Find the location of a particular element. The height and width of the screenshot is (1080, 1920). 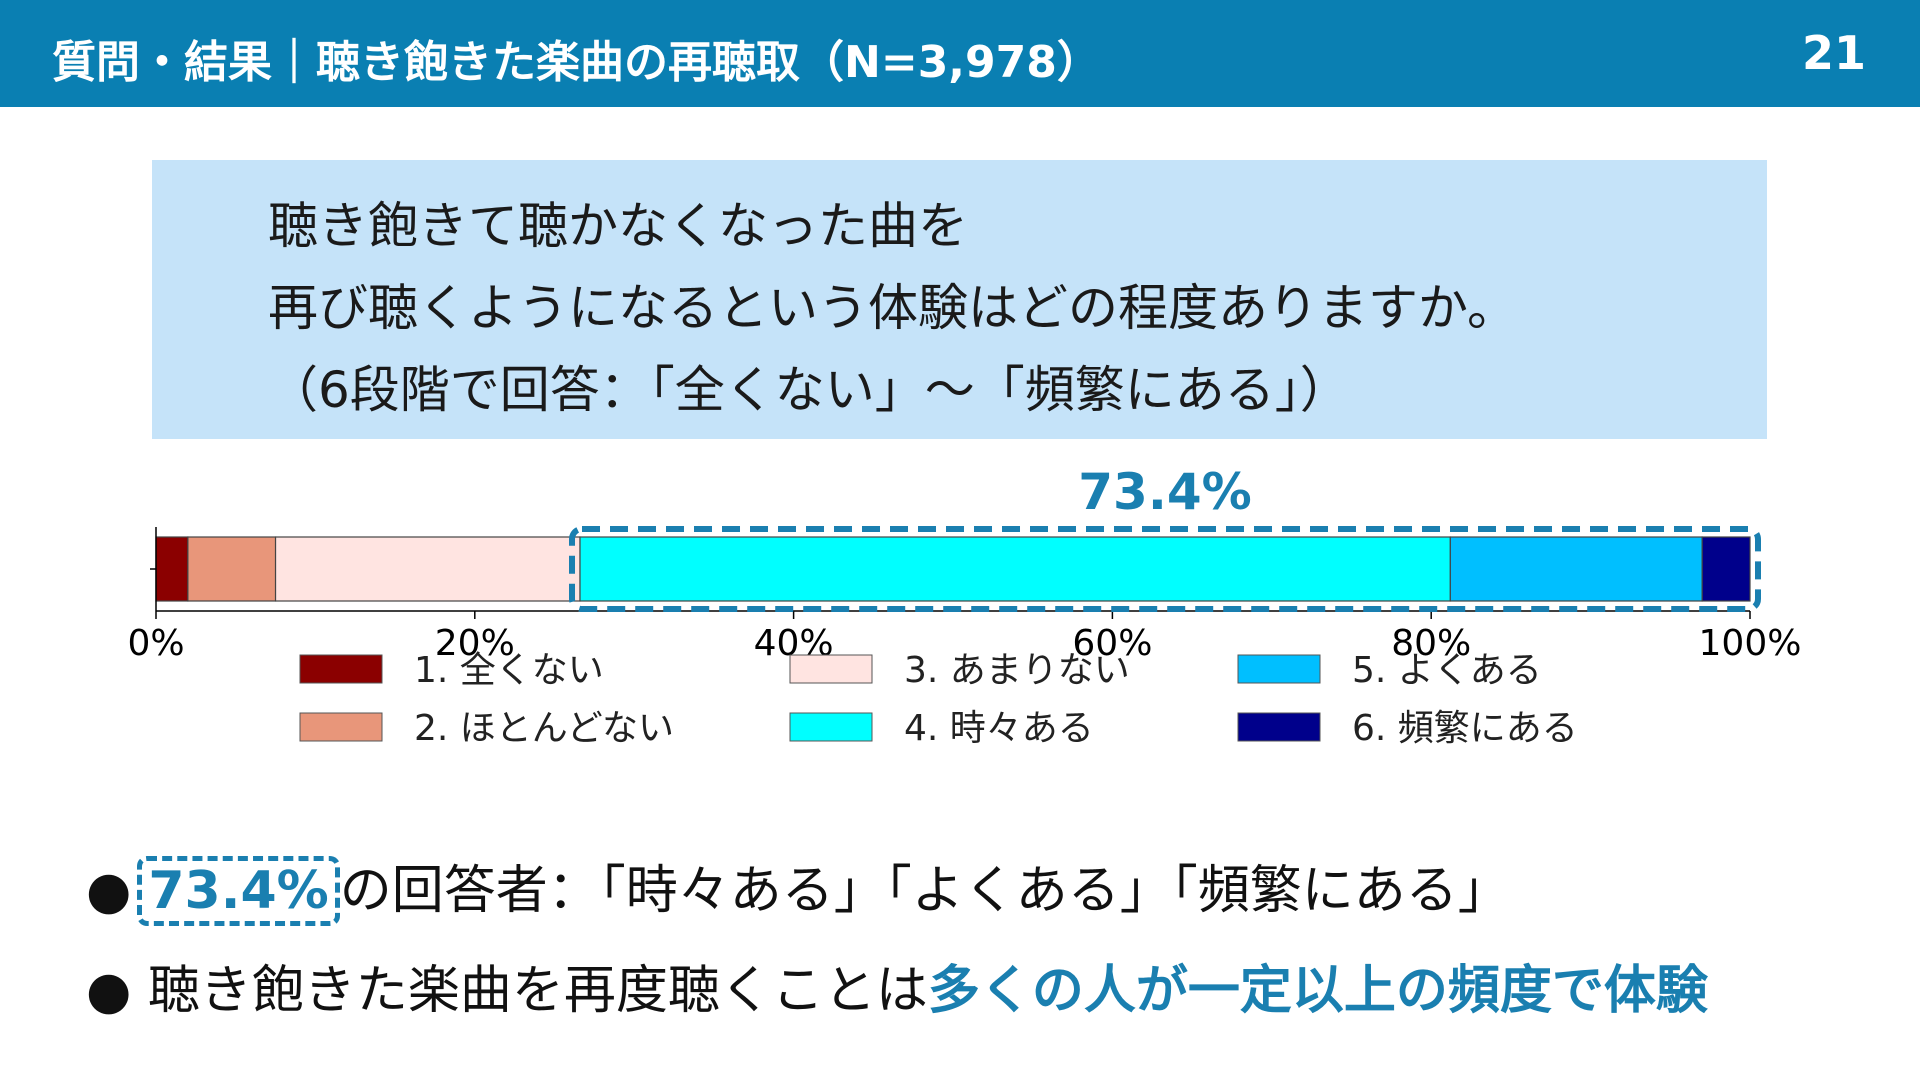

legend-label-1: 1. 全くない is located at coordinates (509, 670).